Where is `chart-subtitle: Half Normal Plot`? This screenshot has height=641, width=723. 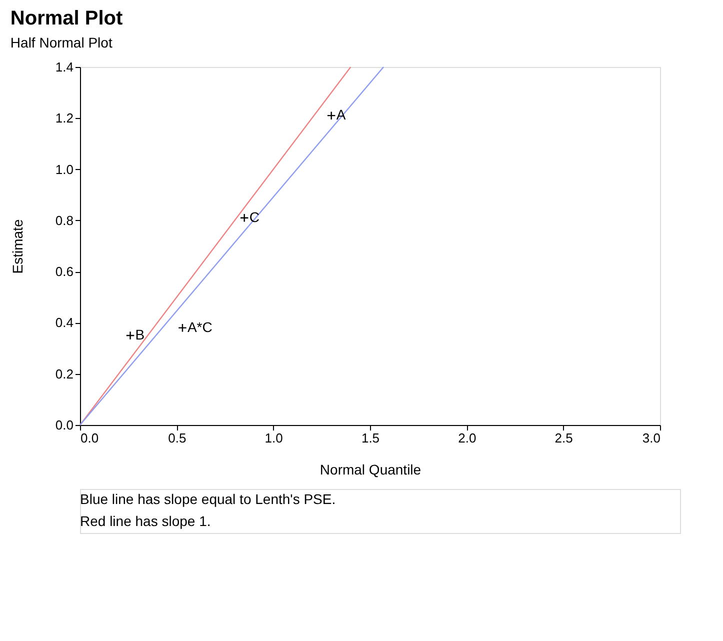 chart-subtitle: Half Normal Plot is located at coordinates (61, 42).